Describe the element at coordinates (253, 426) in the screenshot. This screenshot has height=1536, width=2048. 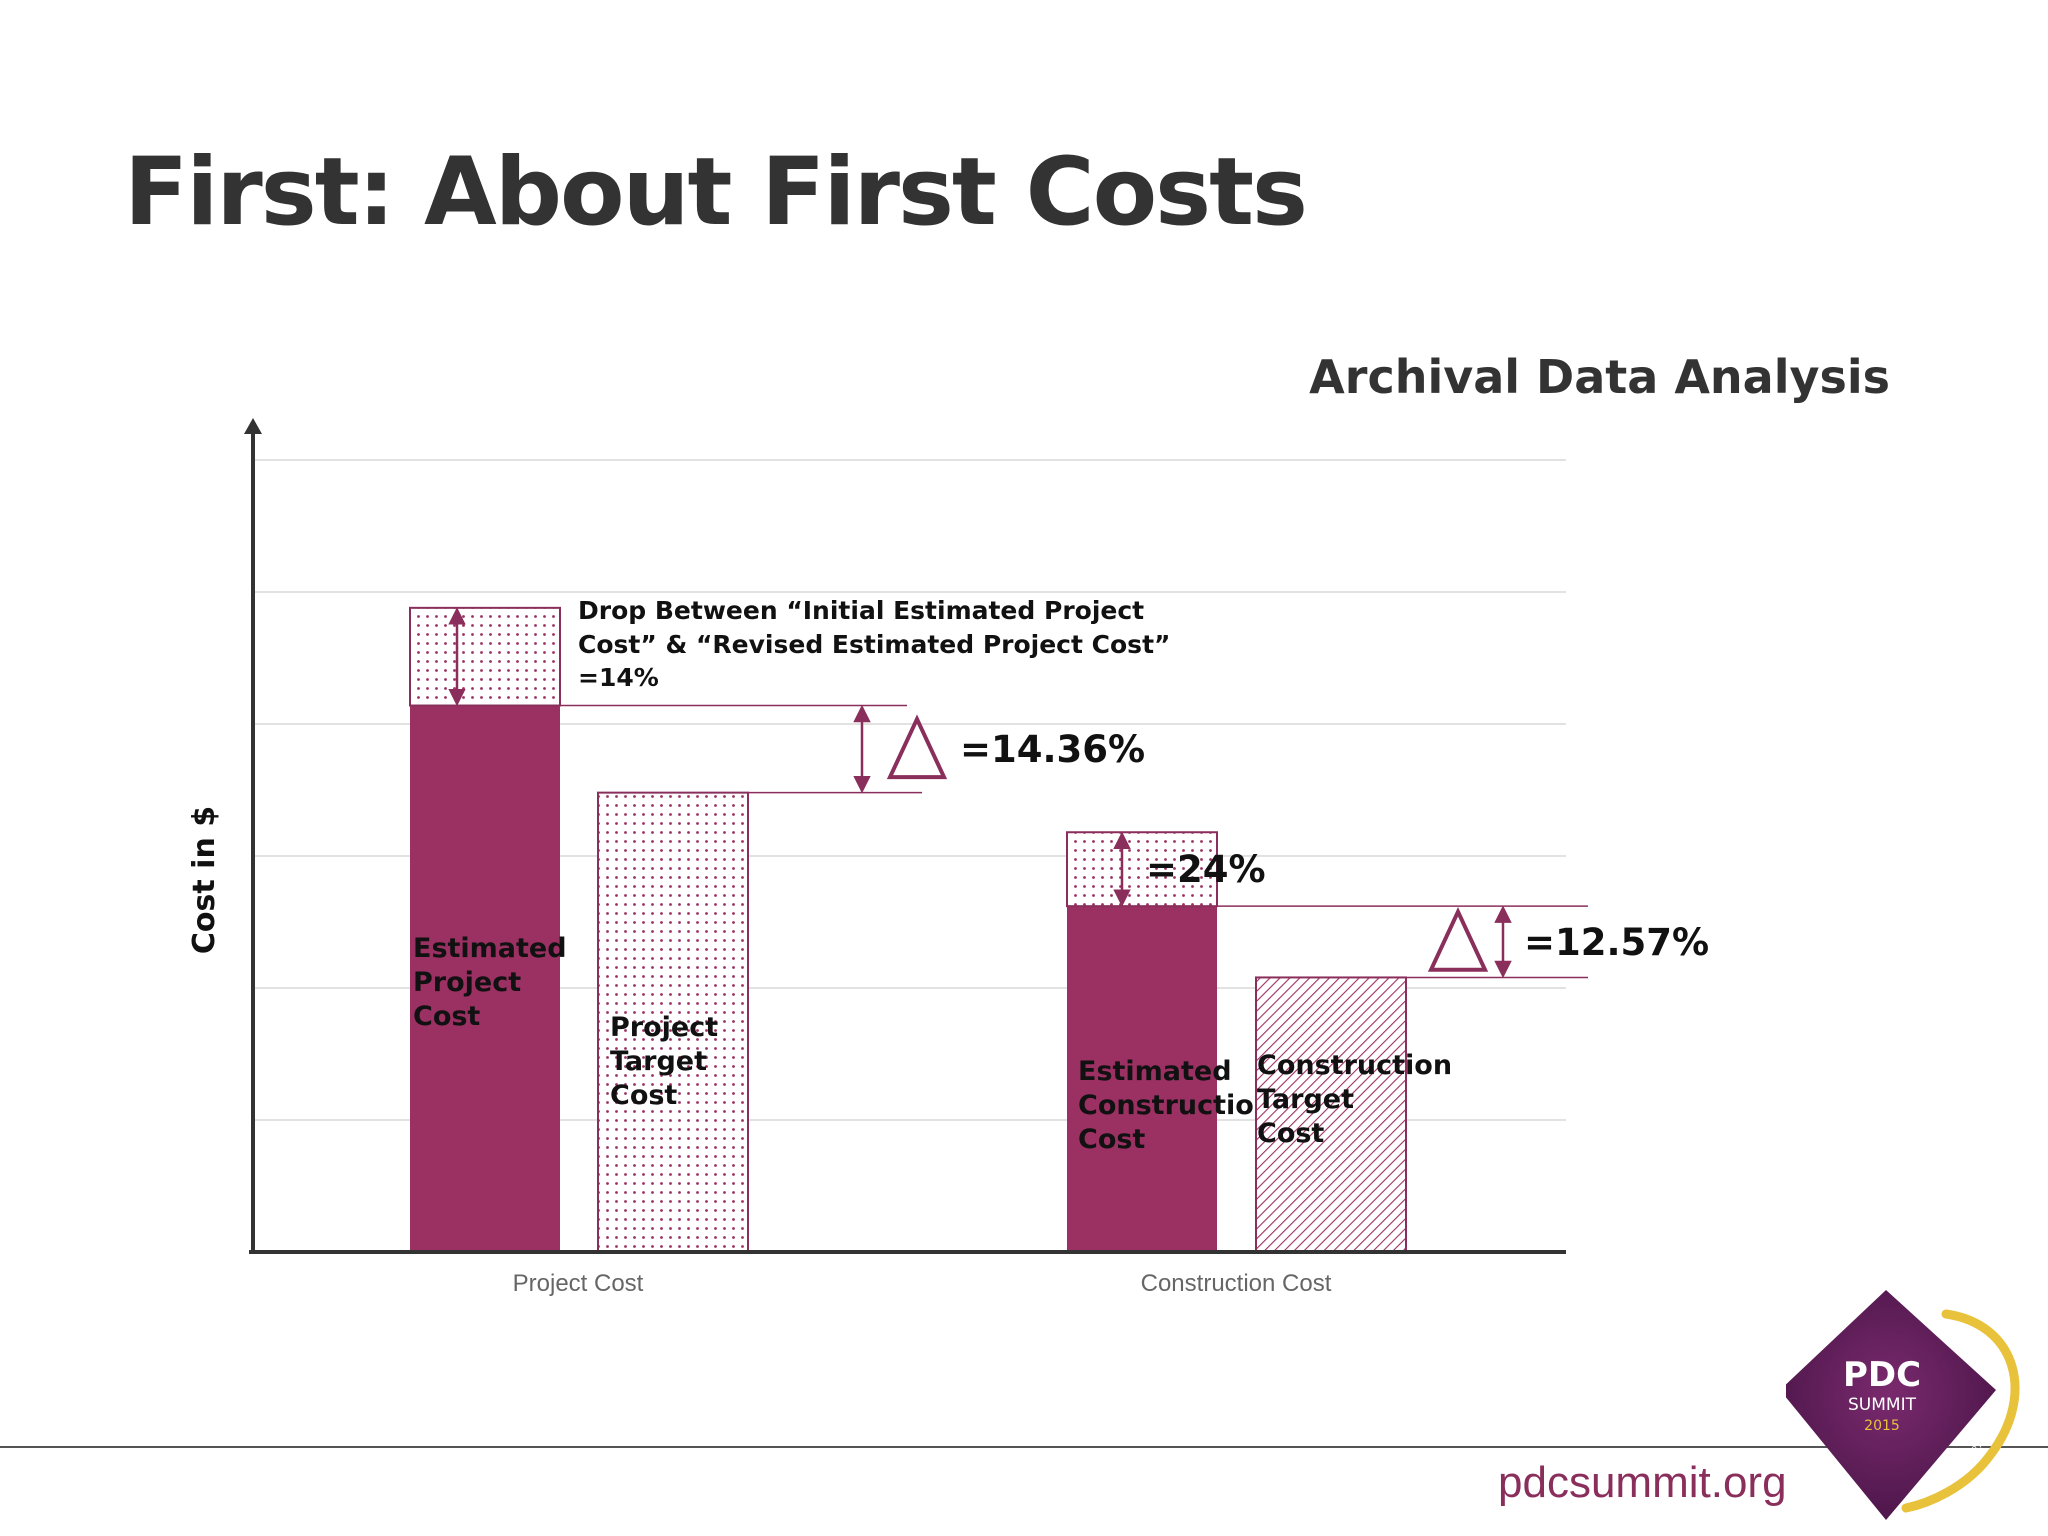
I see `y-axis-arrow-icon` at that location.